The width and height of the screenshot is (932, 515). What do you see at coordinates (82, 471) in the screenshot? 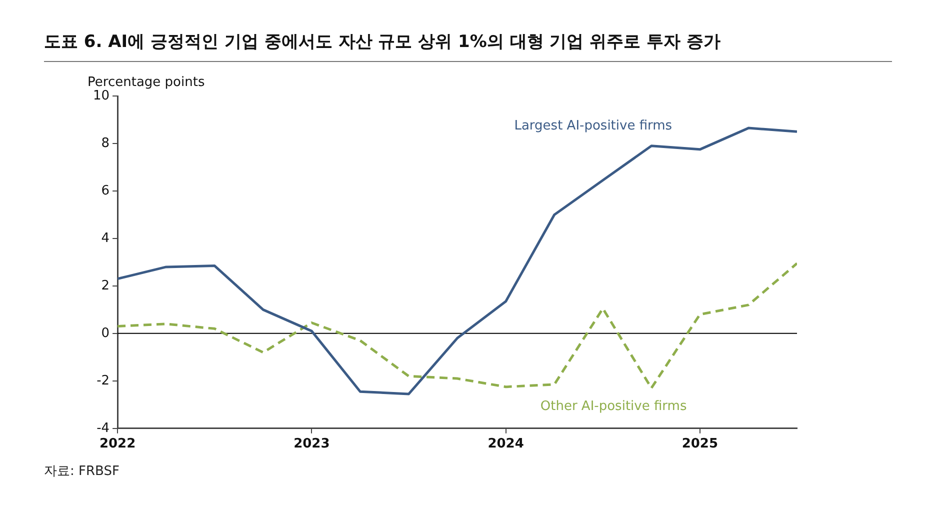
I see `text: 자료: FRBSF` at bounding box center [82, 471].